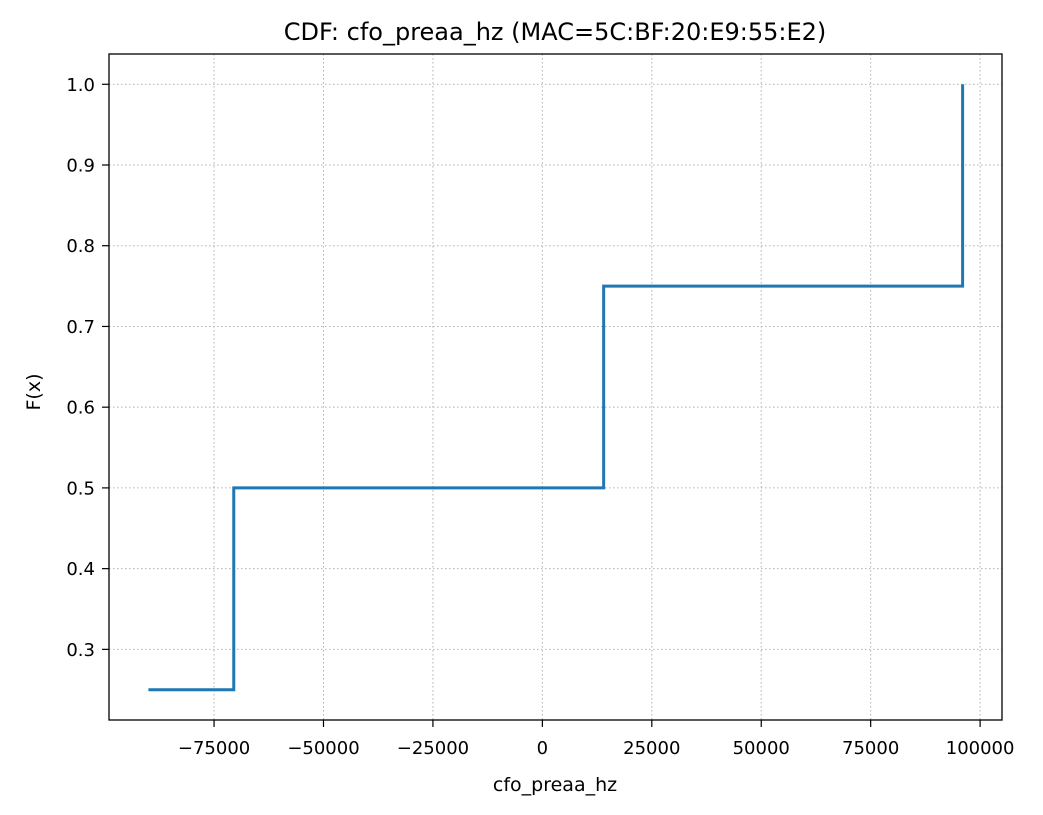 Image resolution: width=1043 pixels, height=815 pixels. Describe the element at coordinates (555, 785) in the screenshot. I see `x-axis-label: cfo_preaa_hz` at that location.